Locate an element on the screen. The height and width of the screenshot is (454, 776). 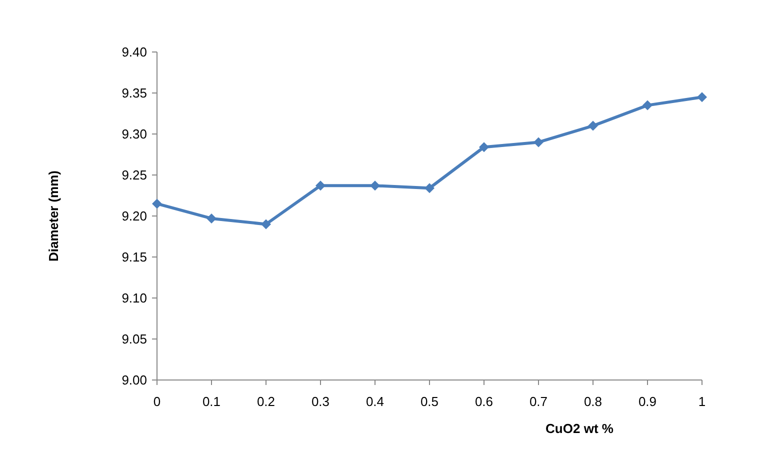
x-tick-label: 0.2 is located at coordinates (266, 401).